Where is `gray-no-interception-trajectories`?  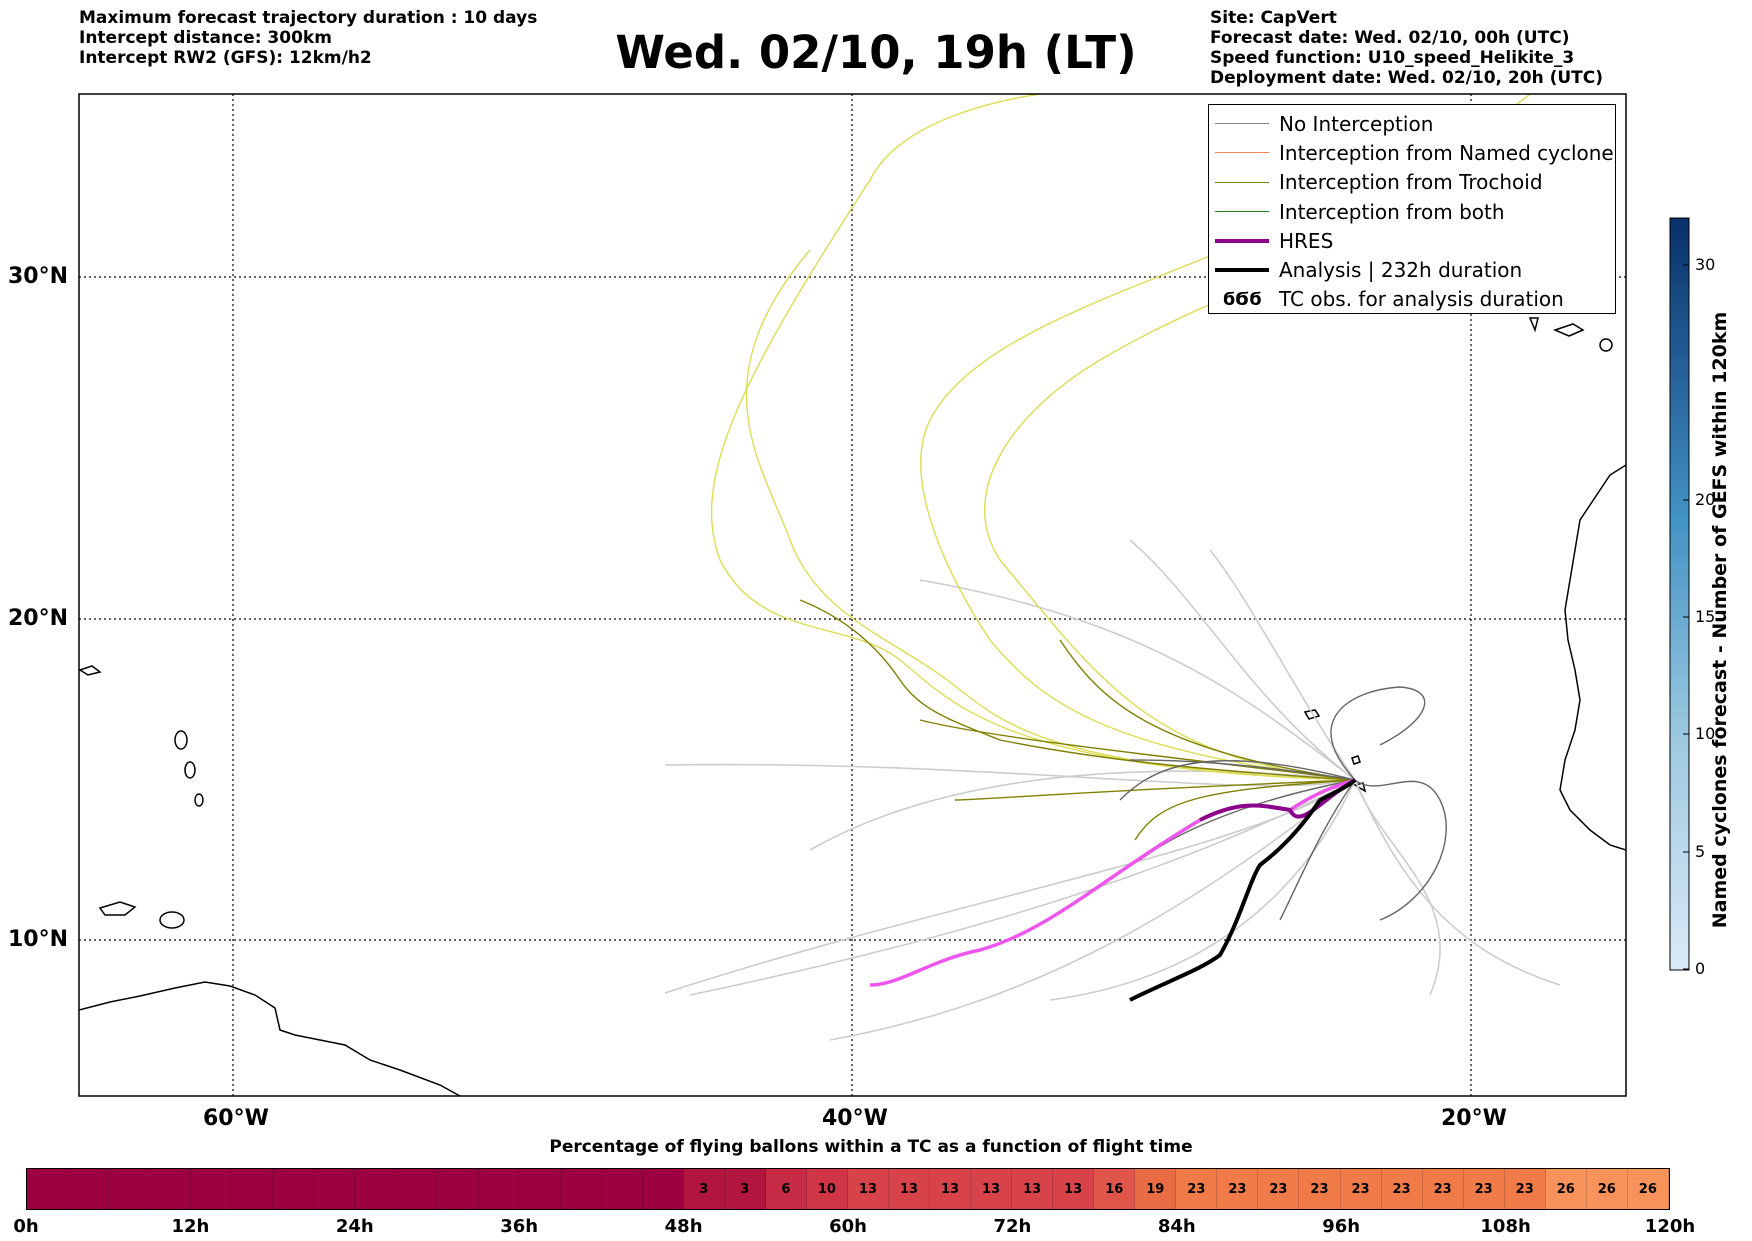
gray-no-interception-trajectories is located at coordinates (1283, 803).